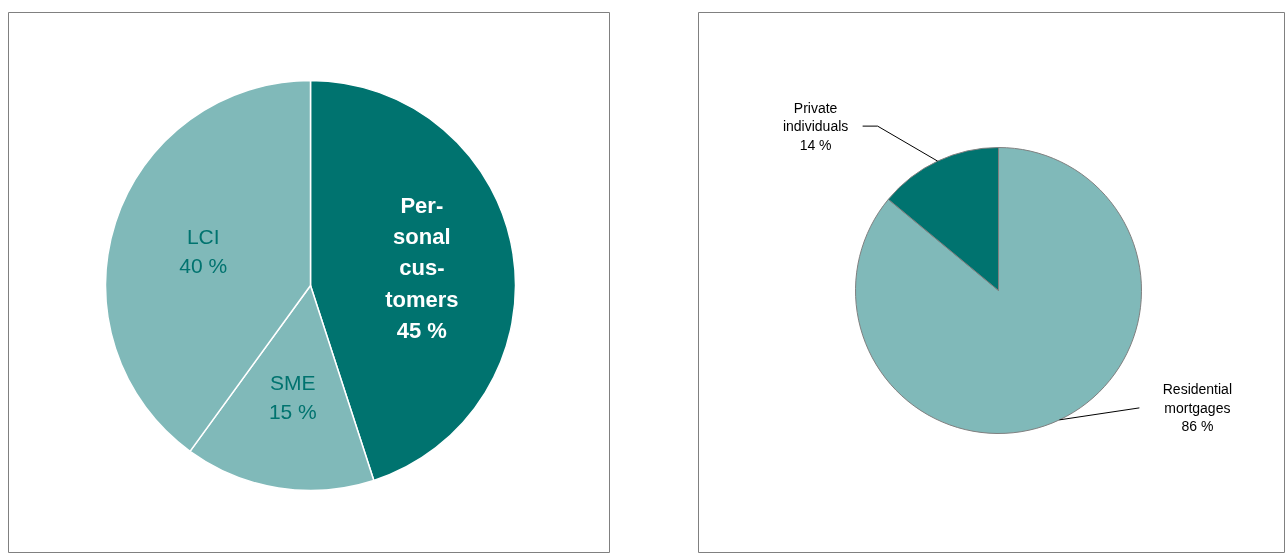 The height and width of the screenshot is (553, 1285). I want to click on slice-label: SME, so click(293, 382).